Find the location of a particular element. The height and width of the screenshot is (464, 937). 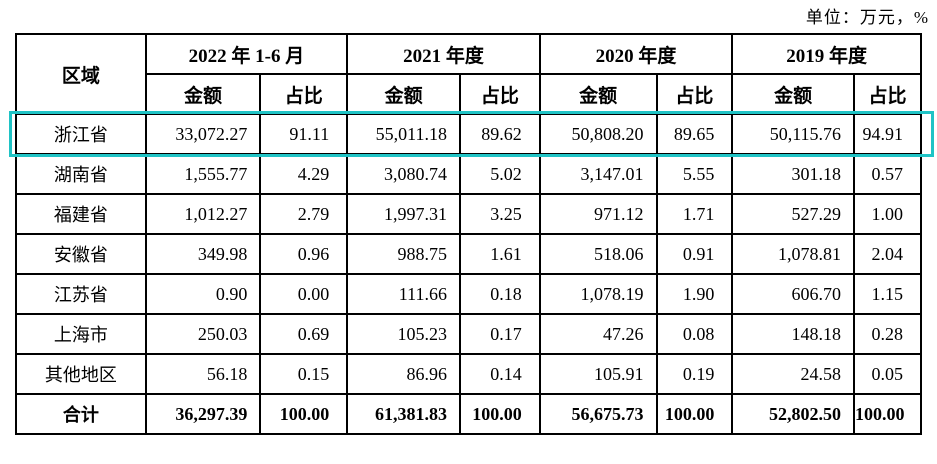

ratio-cell: 2.79 is located at coordinates (304, 214).